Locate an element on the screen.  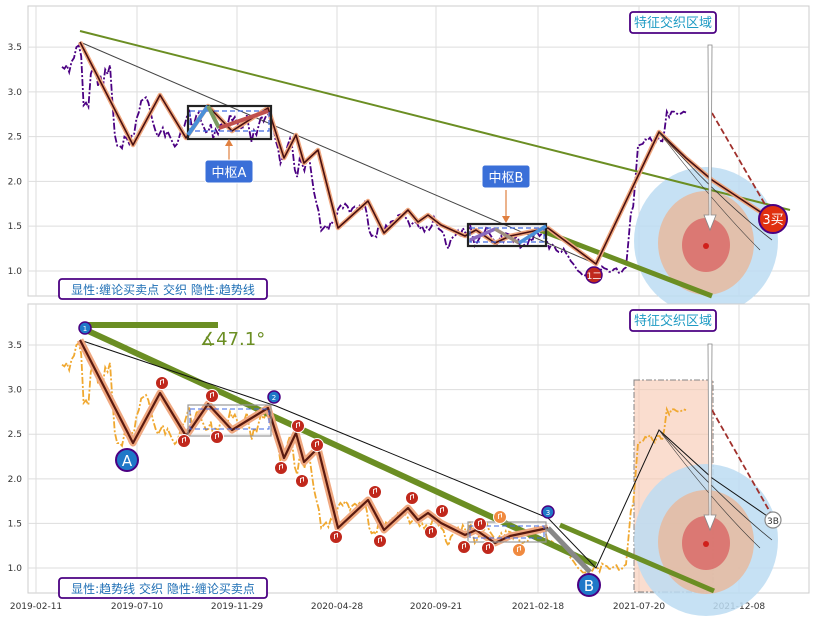
bottom-legend-box is located at coordinates (163, 588).